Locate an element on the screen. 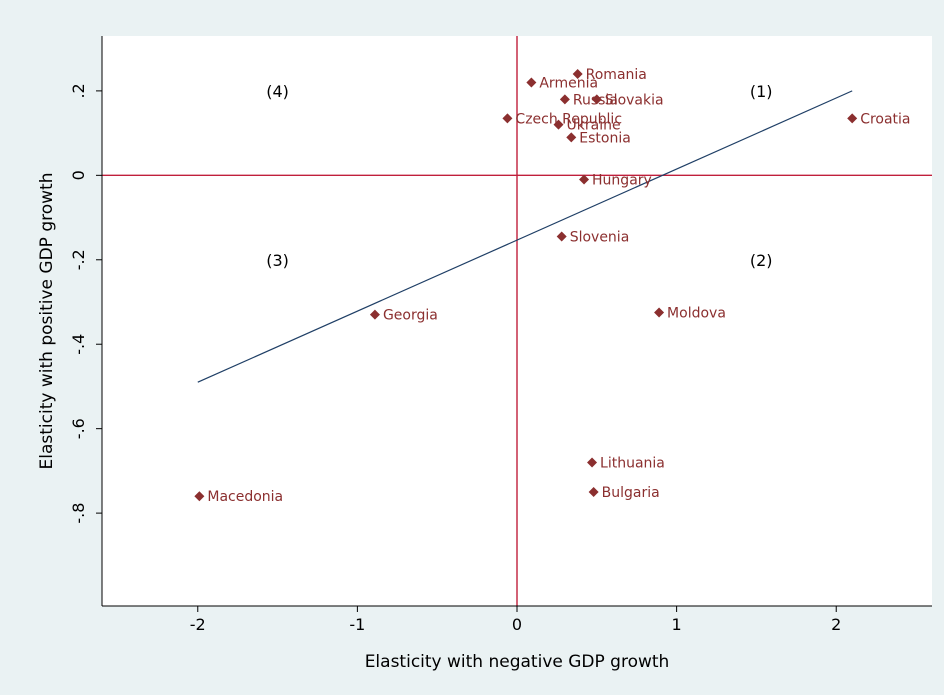 This screenshot has height=695, width=944. data-point-label: Czech Republic is located at coordinates (568, 119).